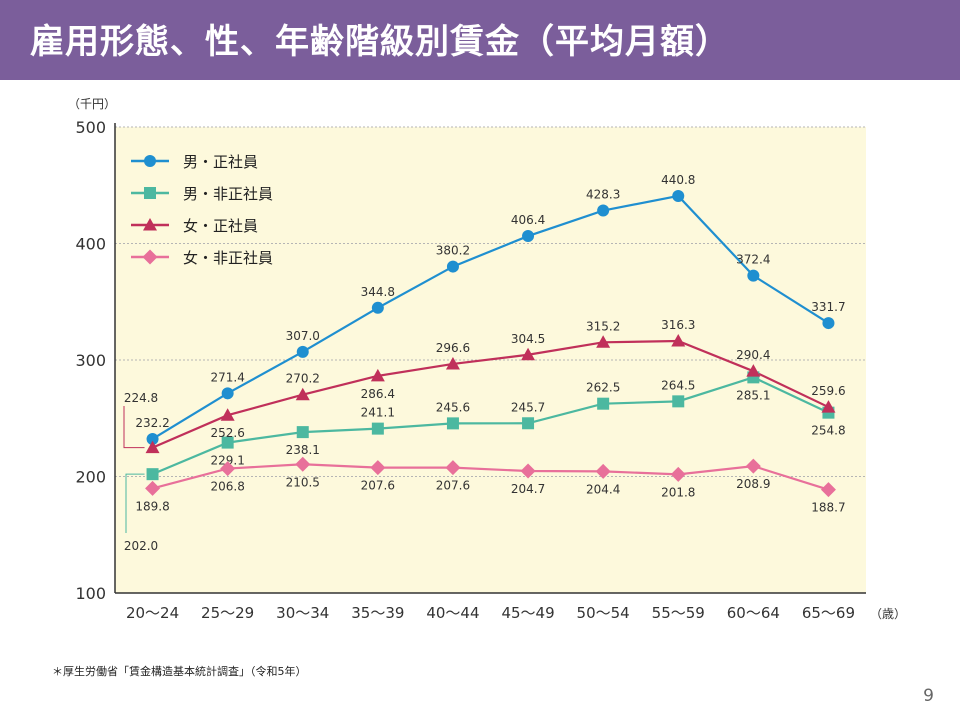 Image resolution: width=960 pixels, height=720 pixels. What do you see at coordinates (227, 433) in the screenshot?
I see `data-label: 252.6` at bounding box center [227, 433].